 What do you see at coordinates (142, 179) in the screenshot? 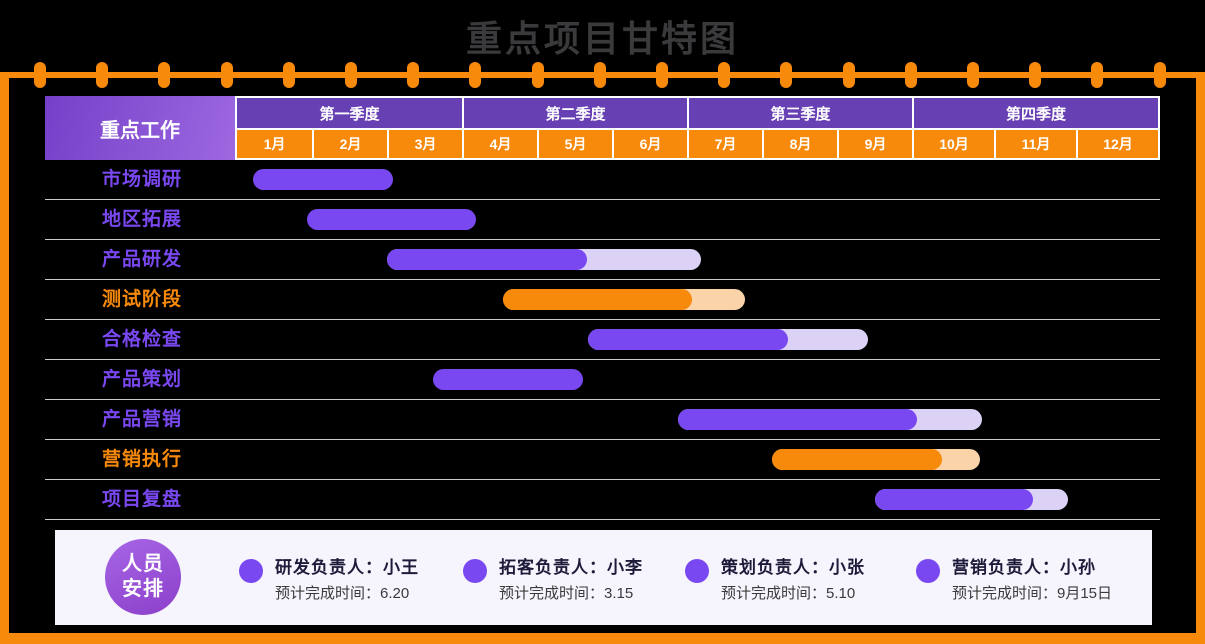
I see `task-label: 市场调研` at bounding box center [142, 179].